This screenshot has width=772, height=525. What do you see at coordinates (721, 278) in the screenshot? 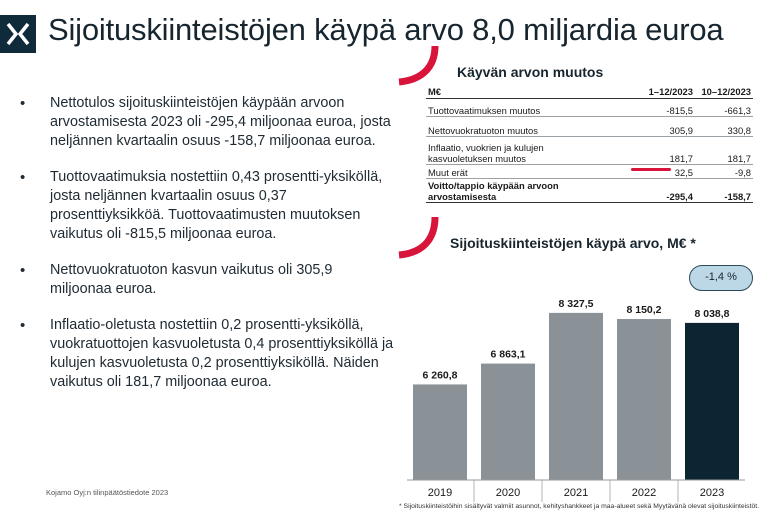
I see `change-badge: -1,4 %` at bounding box center [721, 278].